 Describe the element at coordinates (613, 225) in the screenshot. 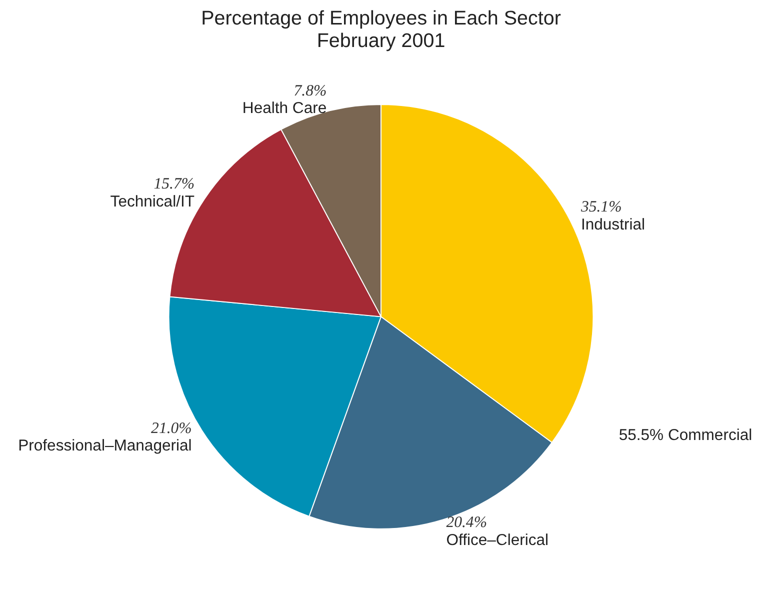

I see `slice-label: Industrial` at that location.